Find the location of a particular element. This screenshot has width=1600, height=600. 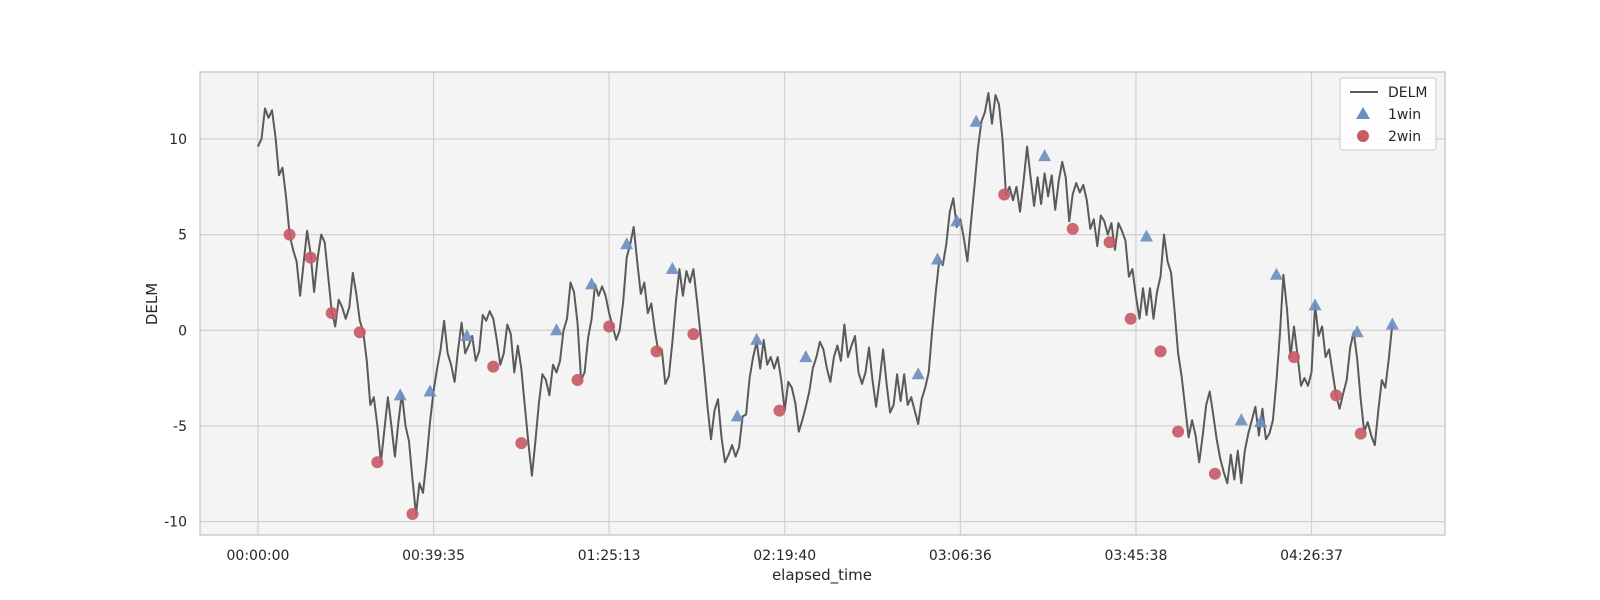

legend-label-delm: DELM is located at coordinates (1408, 93).